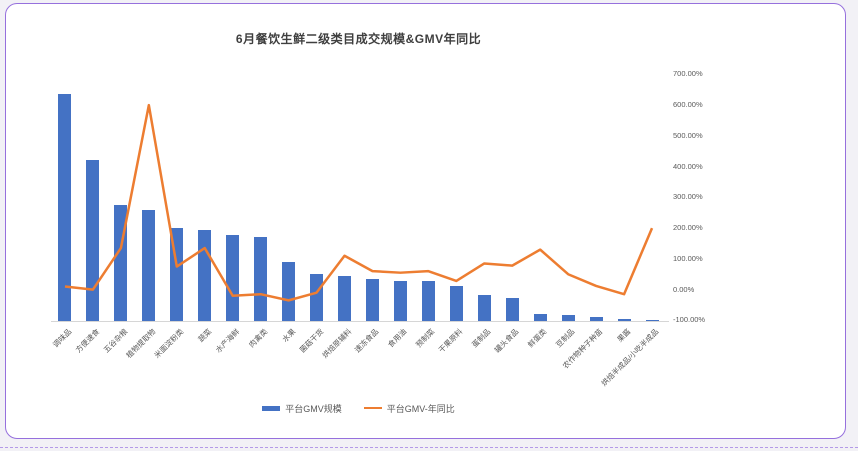 This screenshot has width=858, height=451. Describe the element at coordinates (688, 228) in the screenshot. I see `y-axis-tick-label: 200.00%` at that location.